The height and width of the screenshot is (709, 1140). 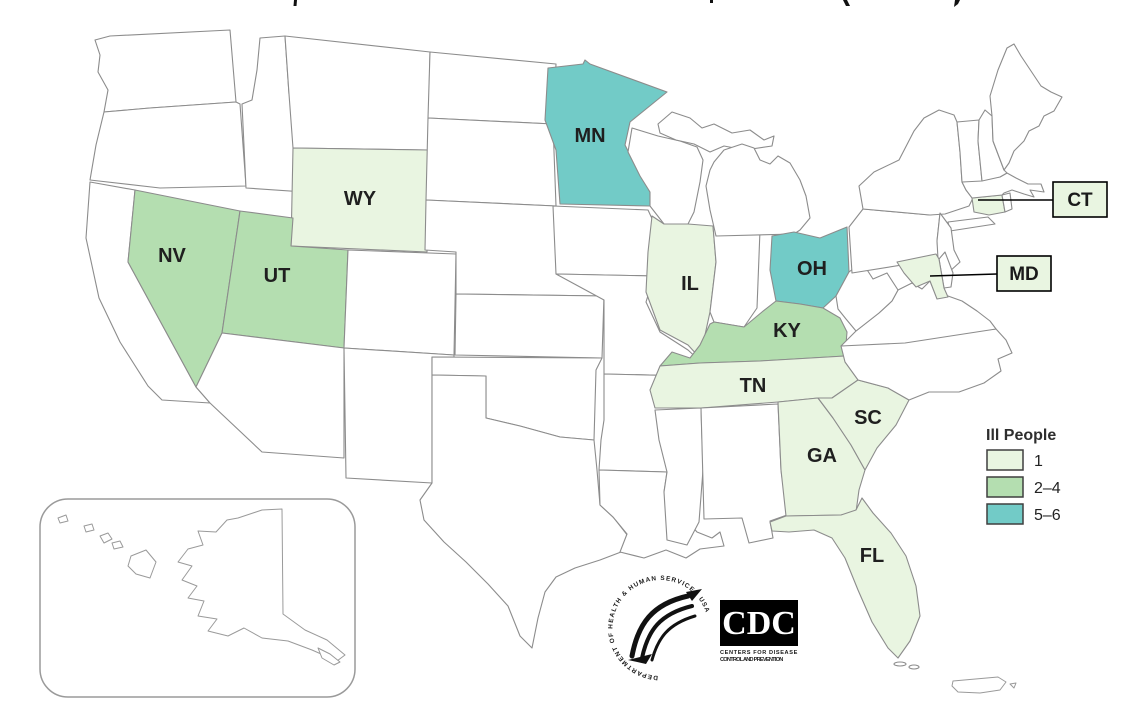 I want to click on state-label-OH: OH, so click(x=812, y=269).